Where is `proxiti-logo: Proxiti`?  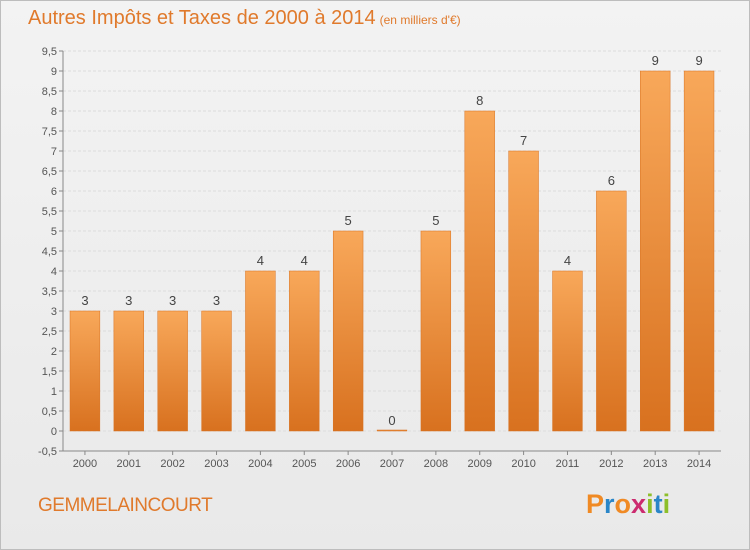
proxiti-logo: Proxiti is located at coordinates (628, 504).